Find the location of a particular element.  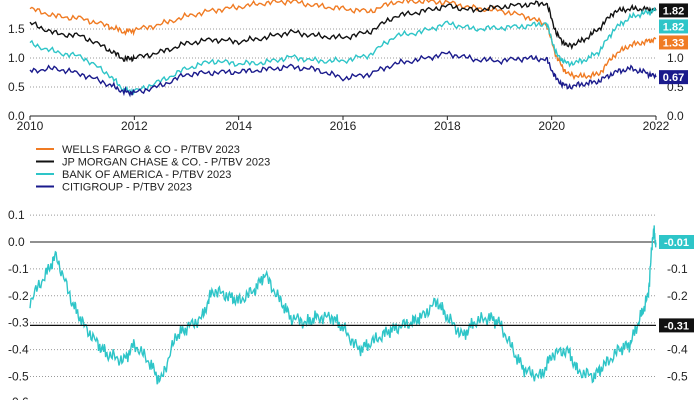

top-y-tick-left: 1.5 is located at coordinates (16, 29).